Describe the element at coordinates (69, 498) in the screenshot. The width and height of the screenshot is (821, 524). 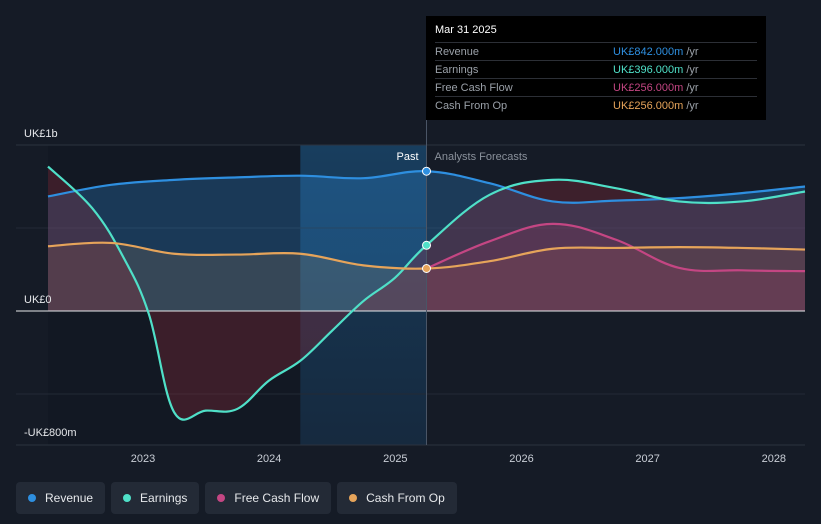
I see `legend-label: Revenue` at that location.